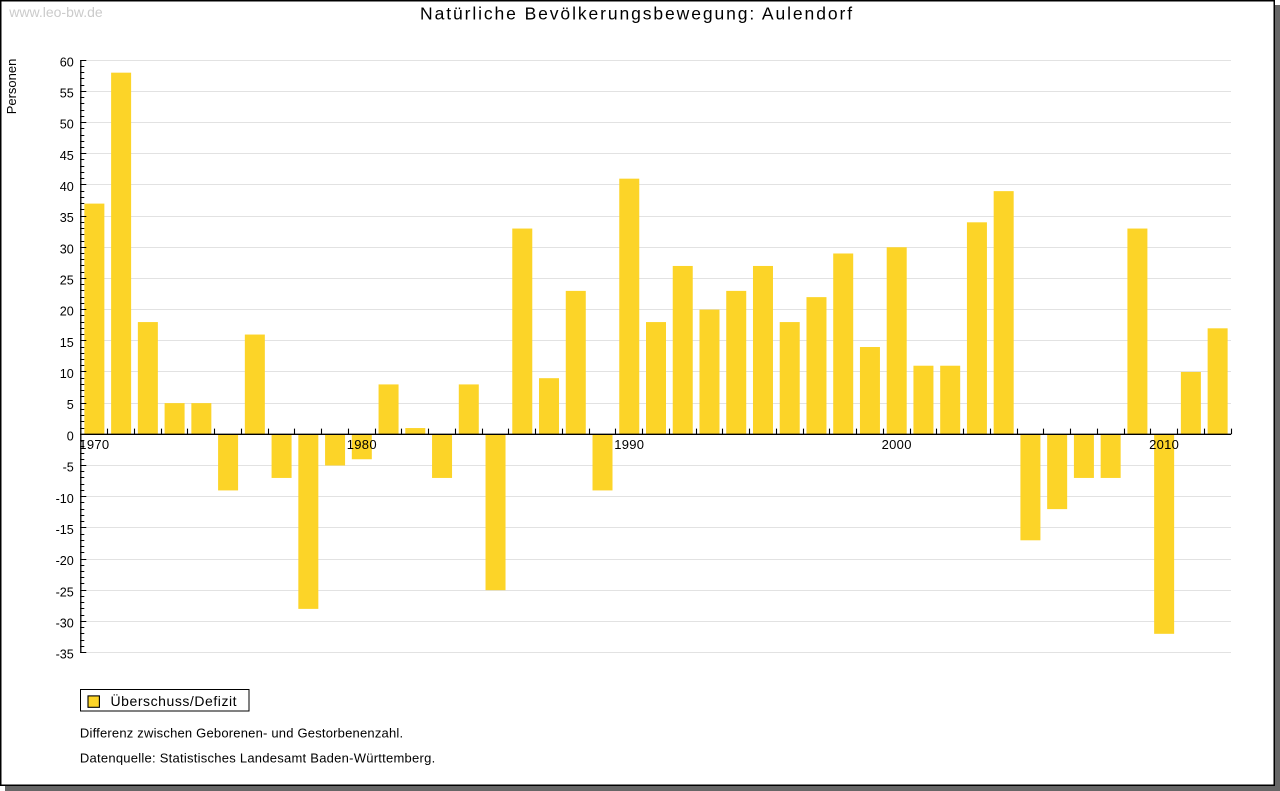 The height and width of the screenshot is (791, 1280). What do you see at coordinates (897, 444) in the screenshot?
I see `svg-text: 2000` at bounding box center [897, 444].